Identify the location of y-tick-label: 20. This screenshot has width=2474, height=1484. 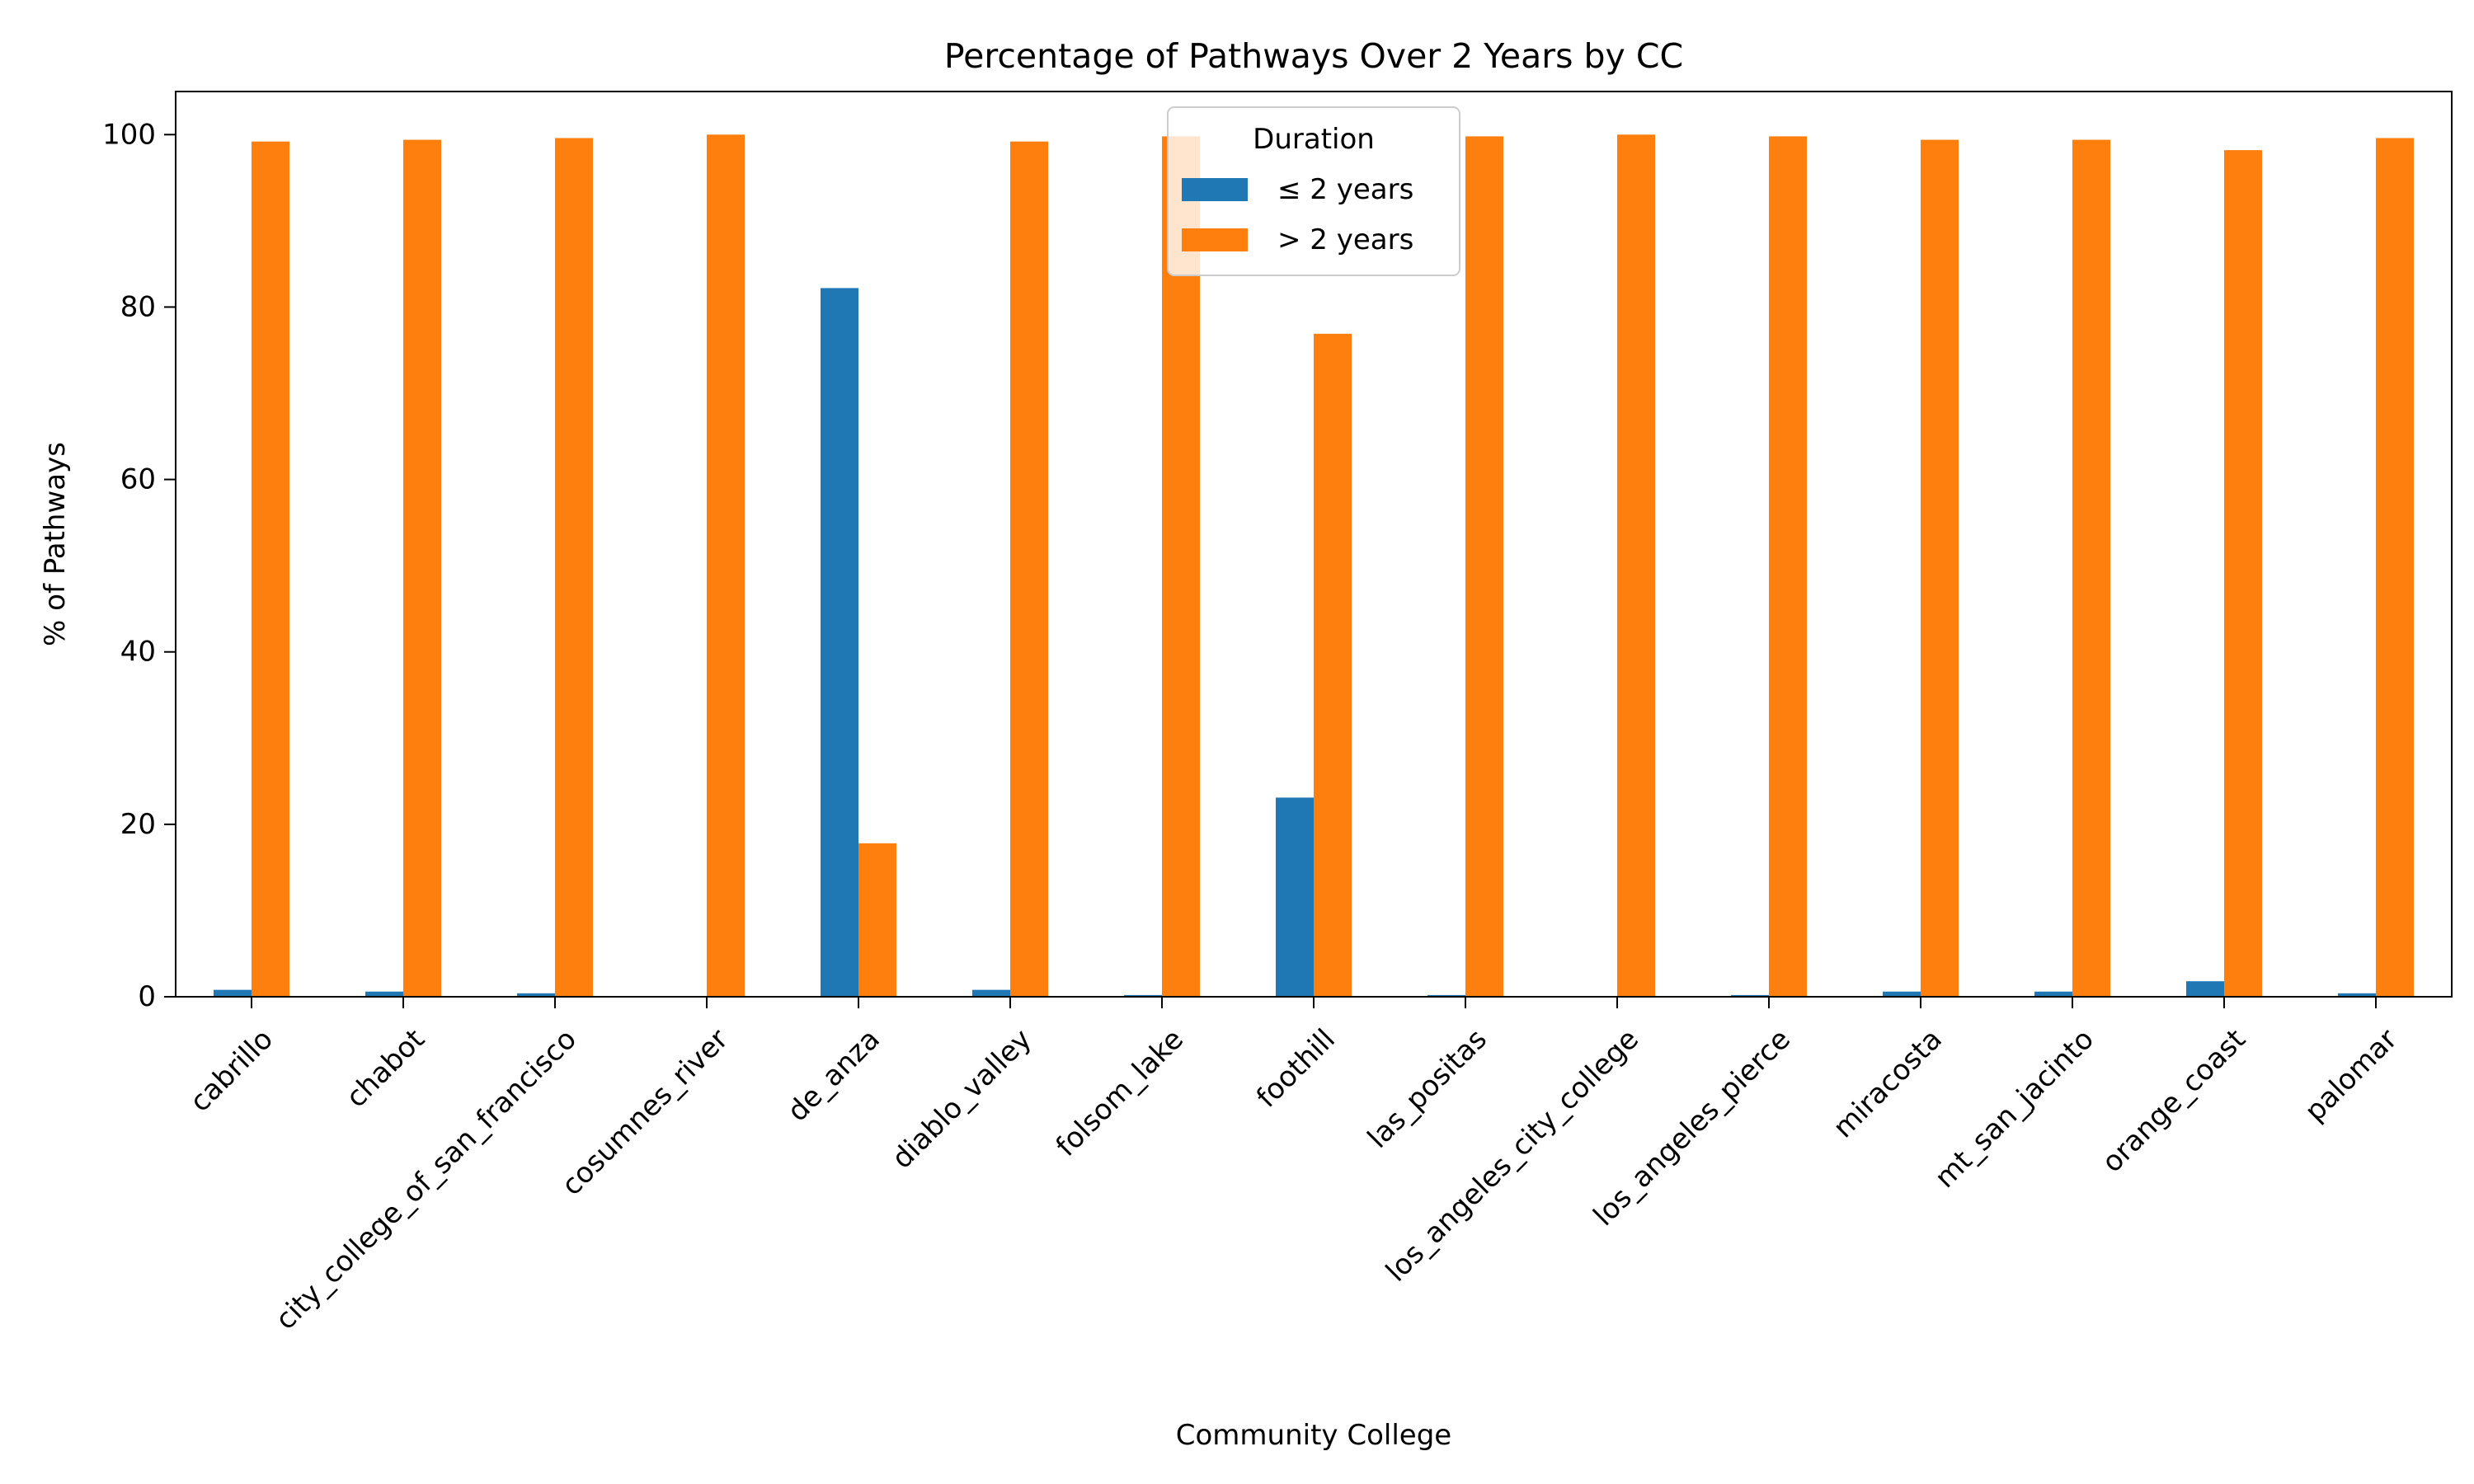
(138, 824).